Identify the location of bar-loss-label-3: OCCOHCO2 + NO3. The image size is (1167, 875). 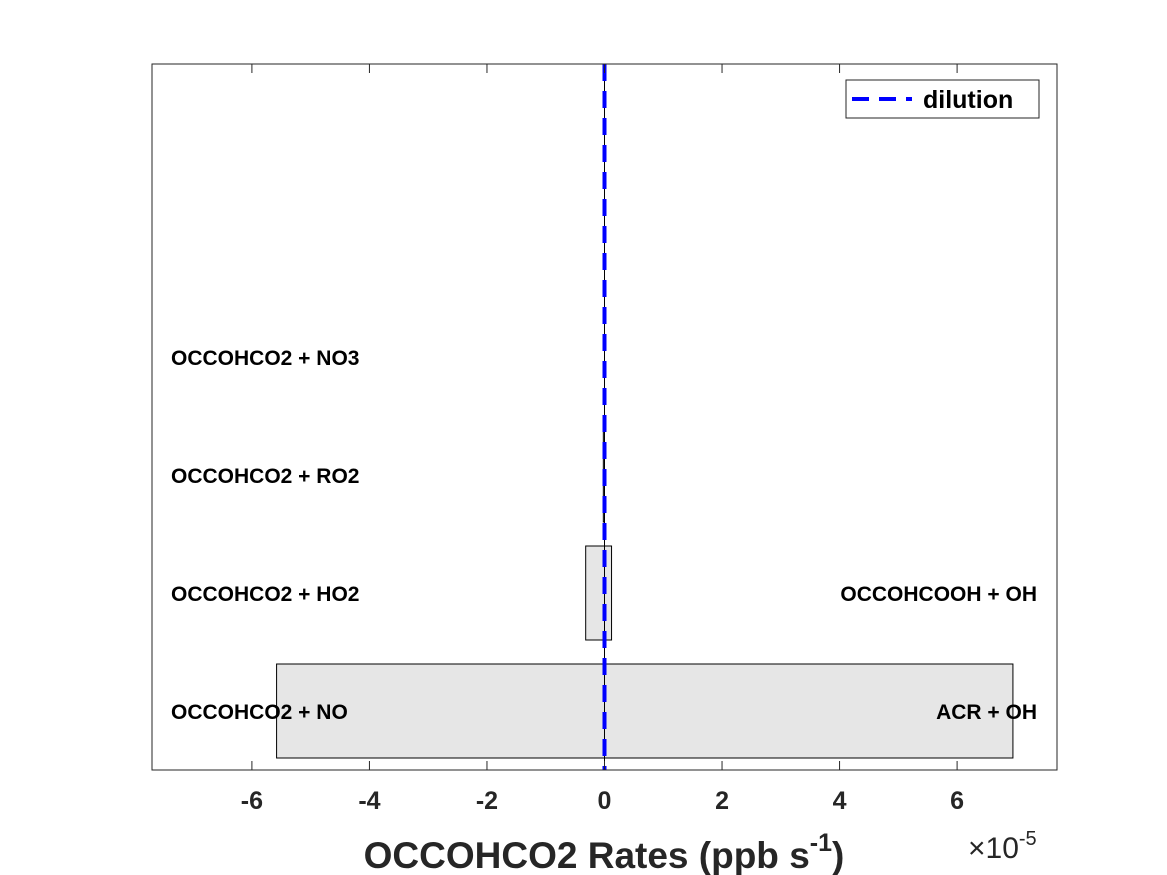
(265, 358).